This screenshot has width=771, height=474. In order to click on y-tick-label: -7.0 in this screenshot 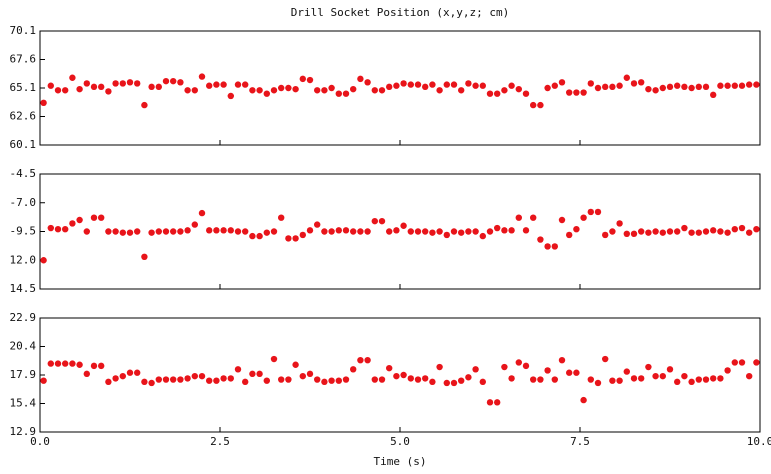, I will do `click(23, 202)`.